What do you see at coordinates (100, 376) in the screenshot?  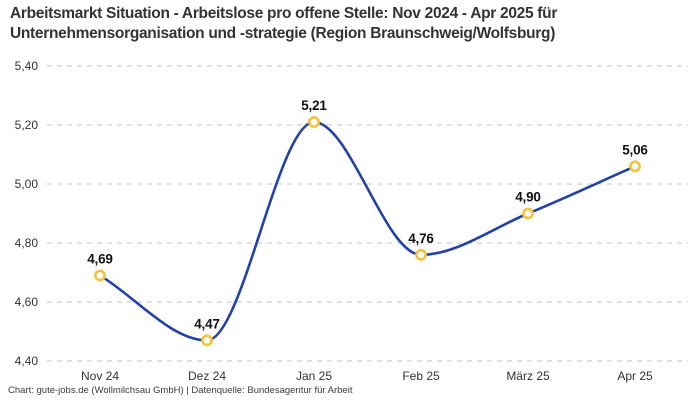 I see `x-tick-label: Nov 24` at bounding box center [100, 376].